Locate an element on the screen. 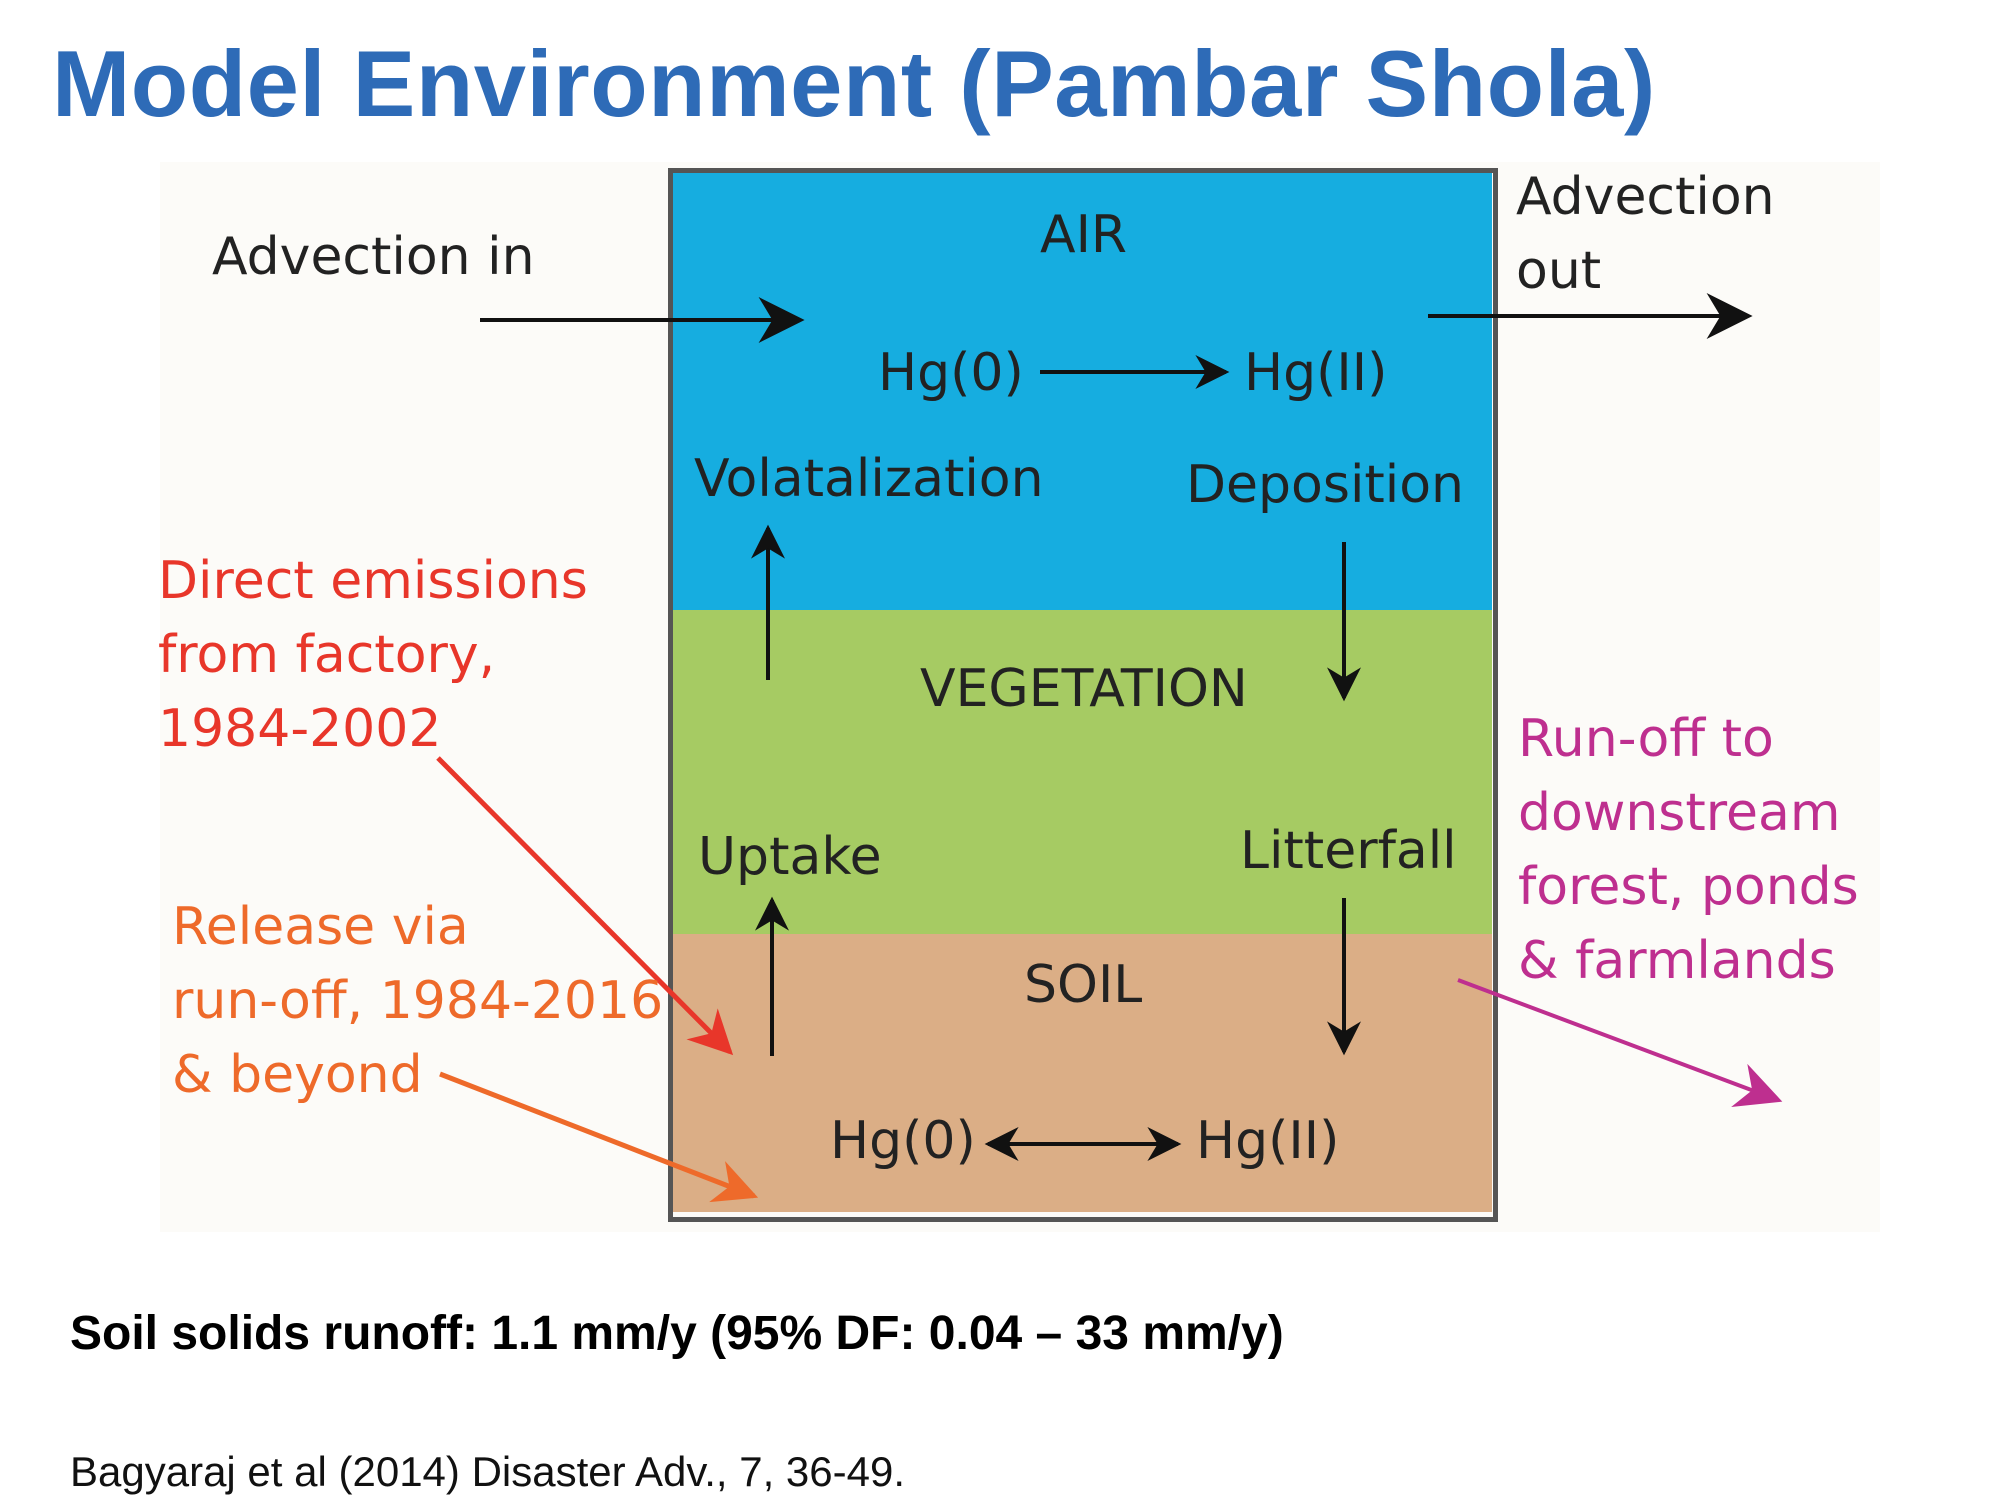 This screenshot has width=2000, height=1500. soil-hg0-label: Hg(0) is located at coordinates (903, 1141).